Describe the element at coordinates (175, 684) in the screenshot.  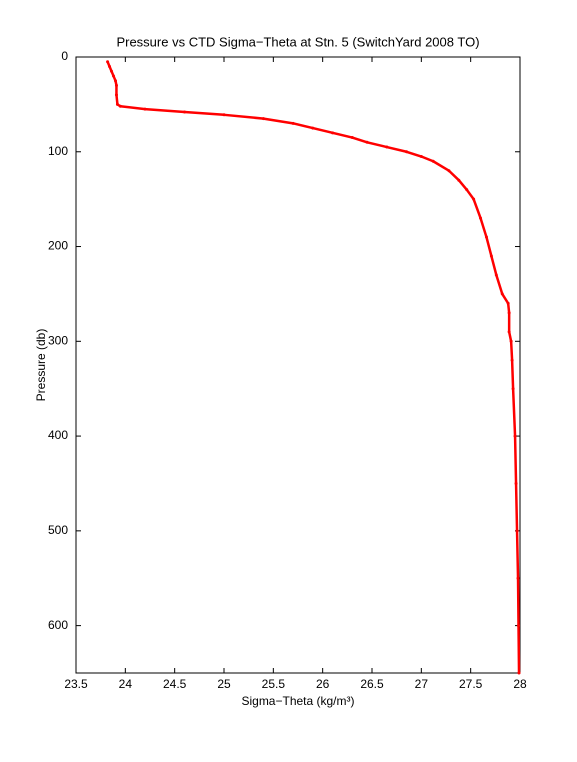
I see `x-tick-label: 24.5` at that location.